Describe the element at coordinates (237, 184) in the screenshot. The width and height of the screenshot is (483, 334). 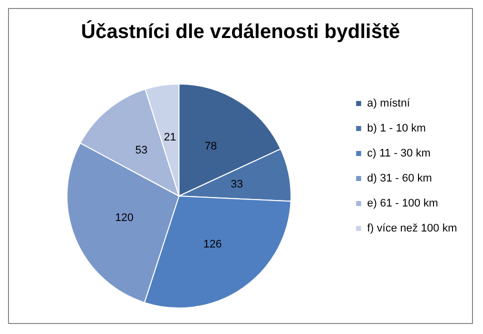
I see `data-label: 33` at that location.